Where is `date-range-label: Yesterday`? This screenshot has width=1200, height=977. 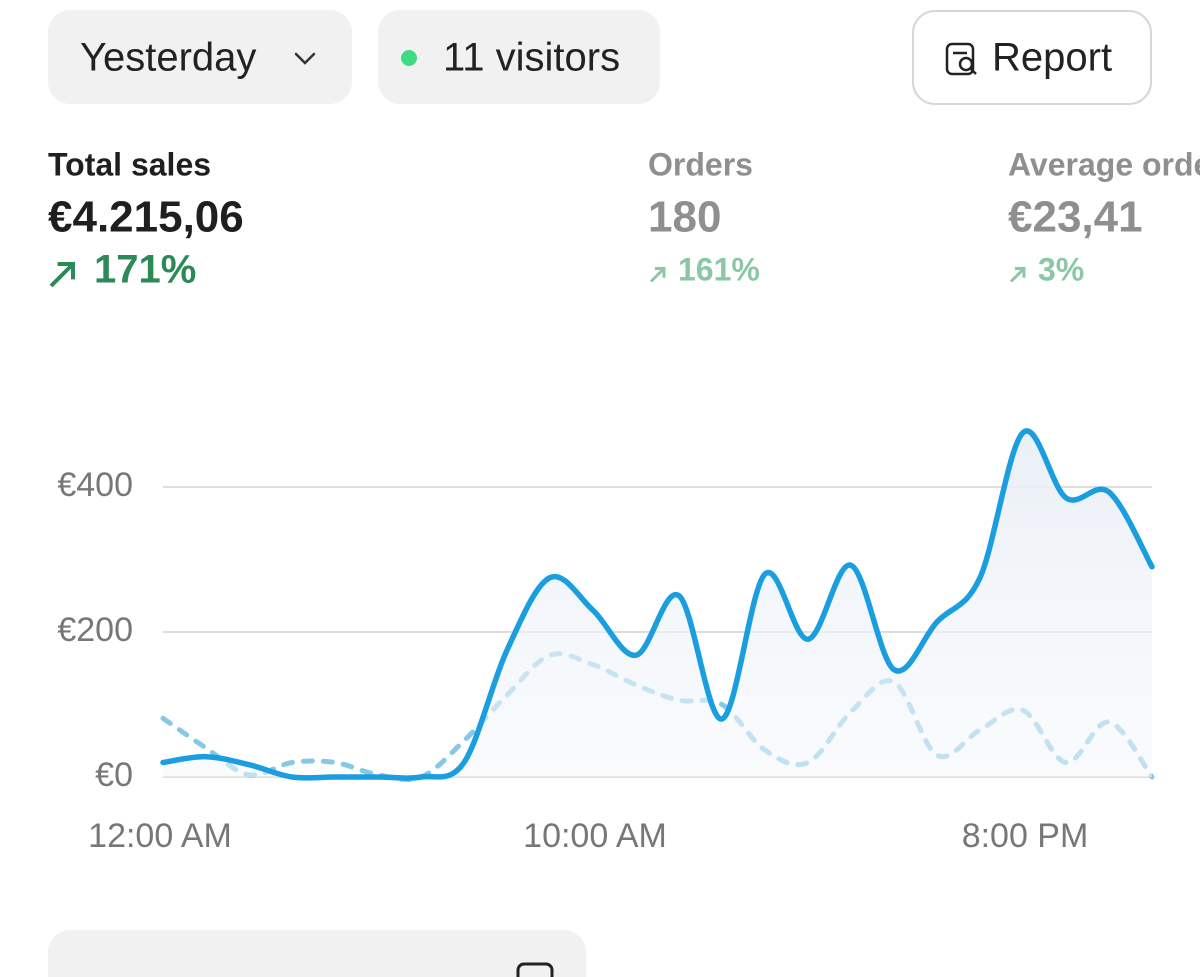 date-range-label: Yesterday is located at coordinates (168, 58).